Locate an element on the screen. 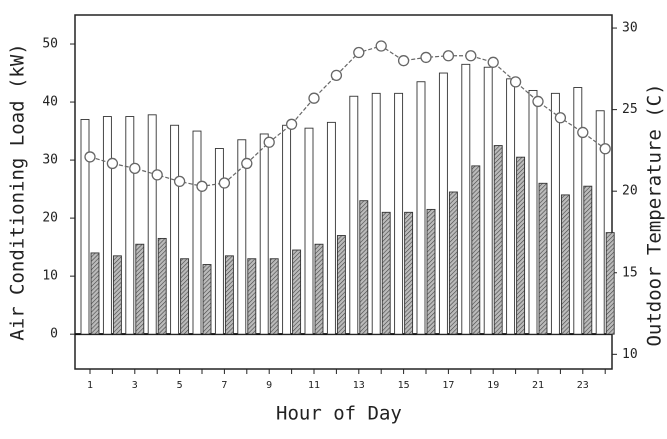  y2-axis-label: Outdoor Temperature (C) is located at coordinates (655, 214).